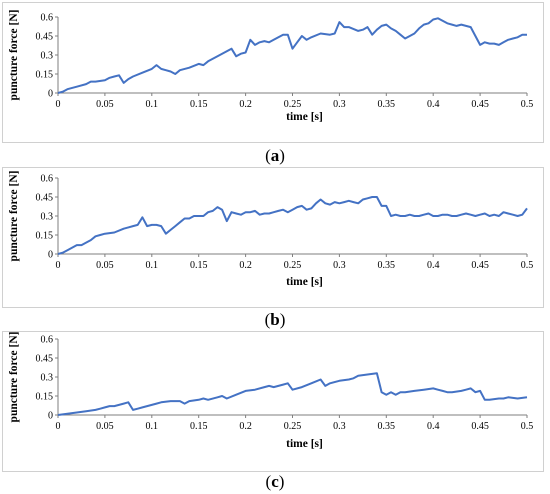  What do you see at coordinates (433, 265) in the screenshot?
I see `x-tick-label-b-8: 0.4` at bounding box center [433, 265].